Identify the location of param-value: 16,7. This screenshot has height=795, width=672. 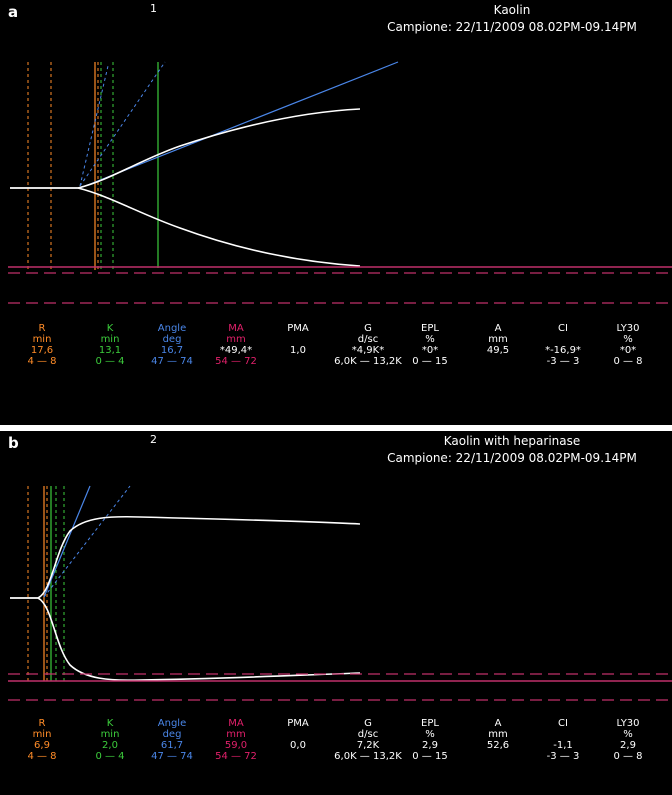
(172, 350).